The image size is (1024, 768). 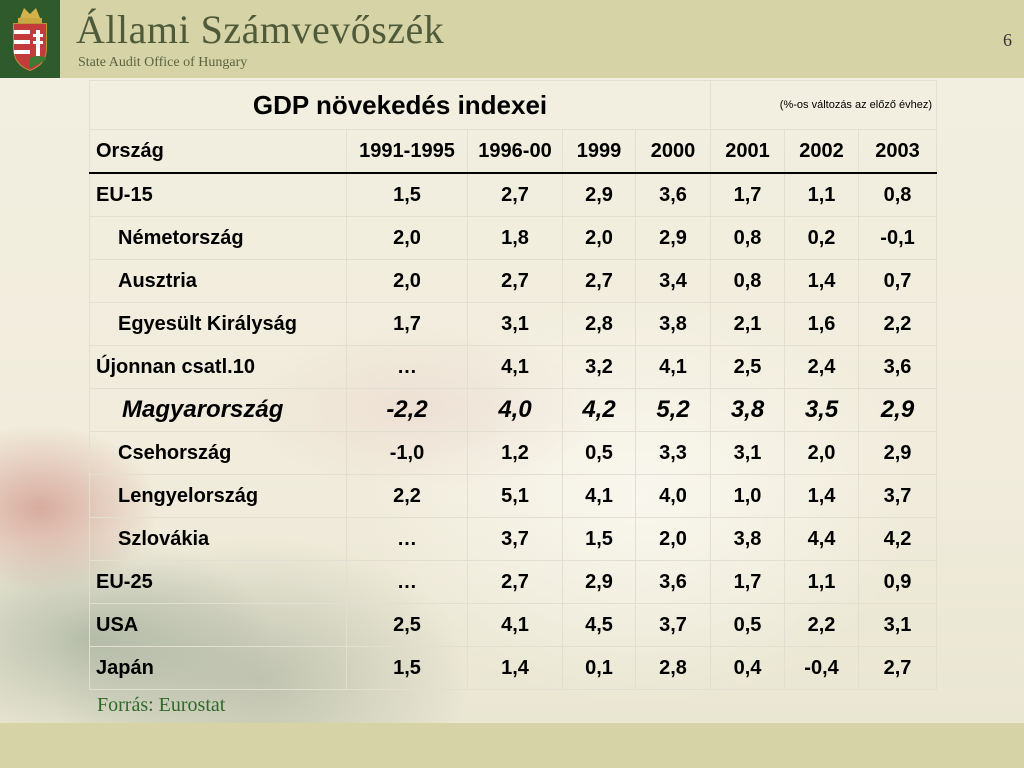 What do you see at coordinates (599, 324) in the screenshot?
I see `value-cell: 2,8` at bounding box center [599, 324].